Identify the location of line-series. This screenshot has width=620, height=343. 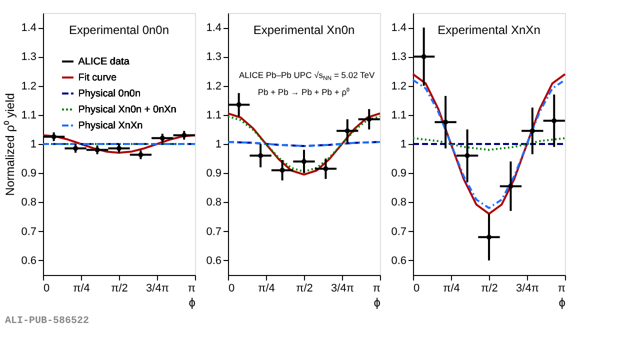
(489, 144).